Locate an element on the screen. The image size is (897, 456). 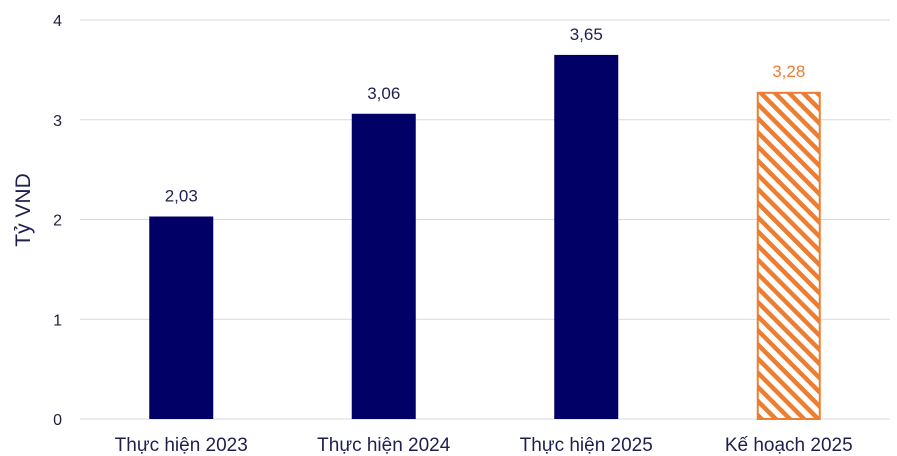
data-label: 3,06 is located at coordinates (383, 93).